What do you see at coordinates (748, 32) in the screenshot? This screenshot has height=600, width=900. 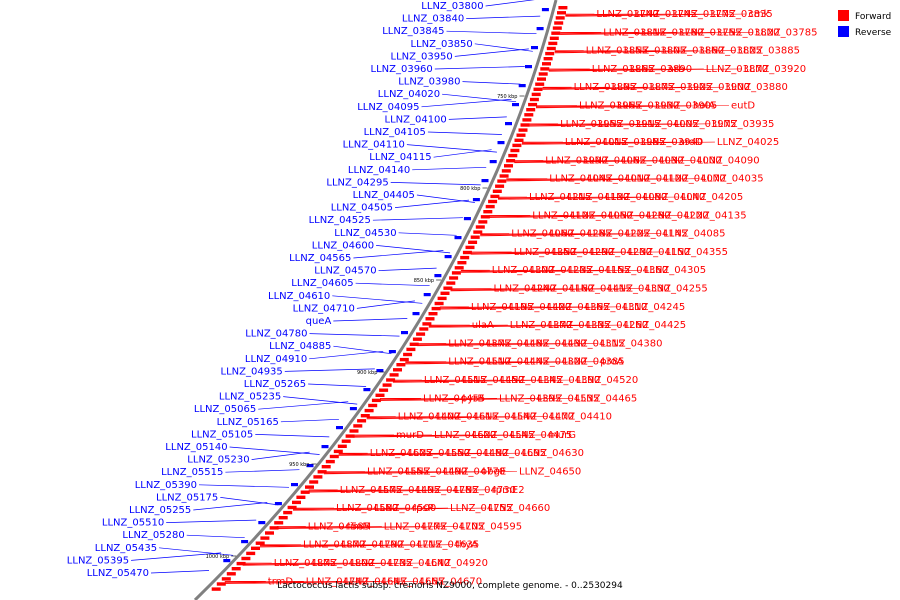 I see `forward-gene-label: LLNZ_03820` at bounding box center [748, 32].